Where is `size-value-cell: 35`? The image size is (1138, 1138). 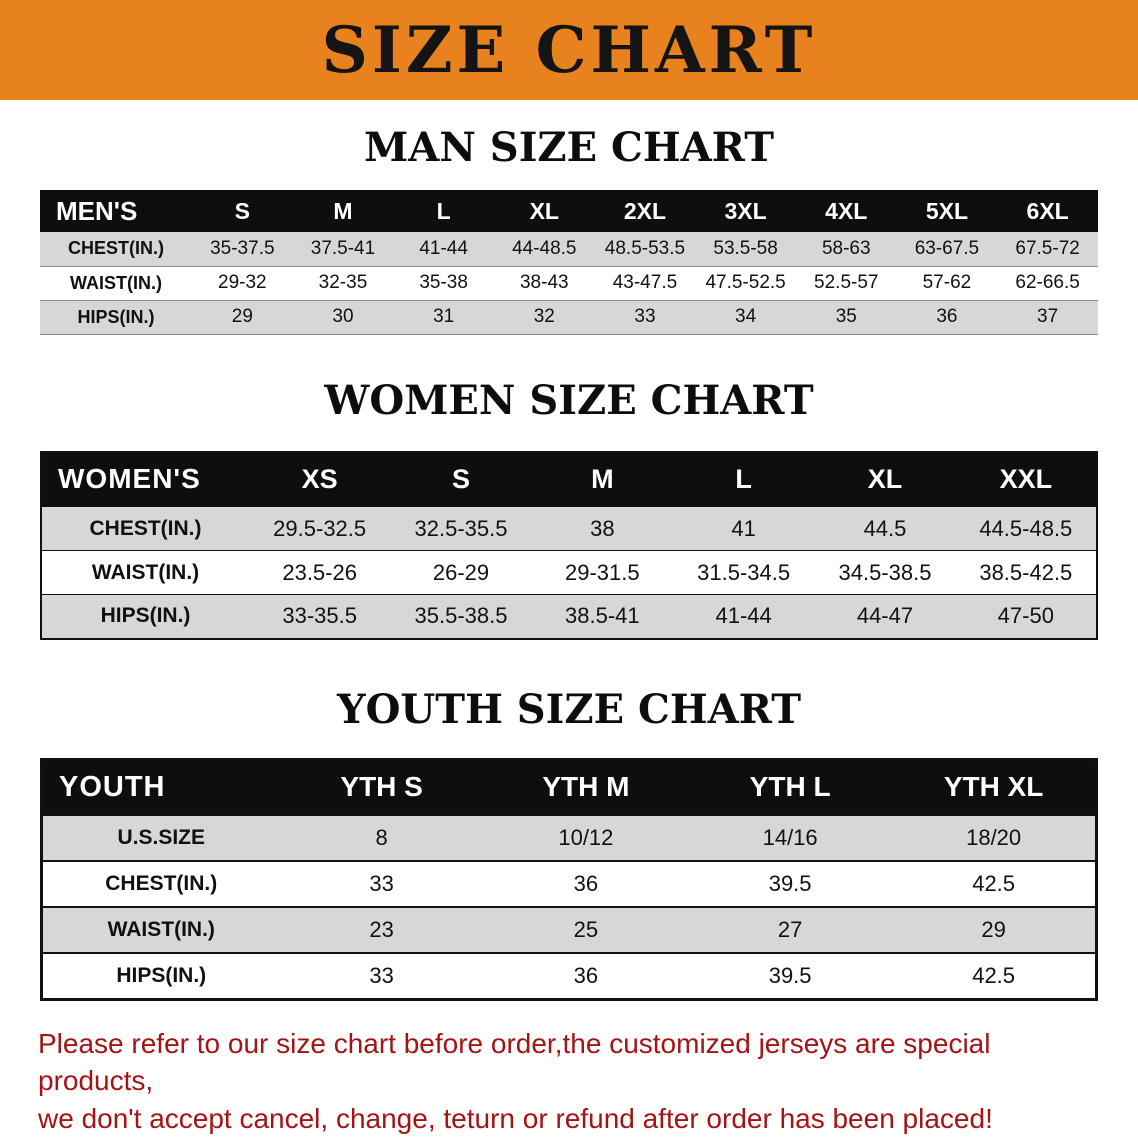
size-value-cell: 35 is located at coordinates (846, 316).